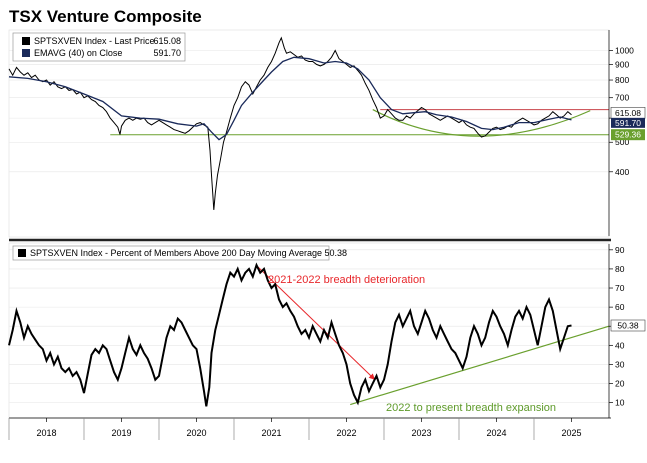  What do you see at coordinates (167, 41) in the screenshot?
I see `legend-price-value: 615.08` at bounding box center [167, 41].